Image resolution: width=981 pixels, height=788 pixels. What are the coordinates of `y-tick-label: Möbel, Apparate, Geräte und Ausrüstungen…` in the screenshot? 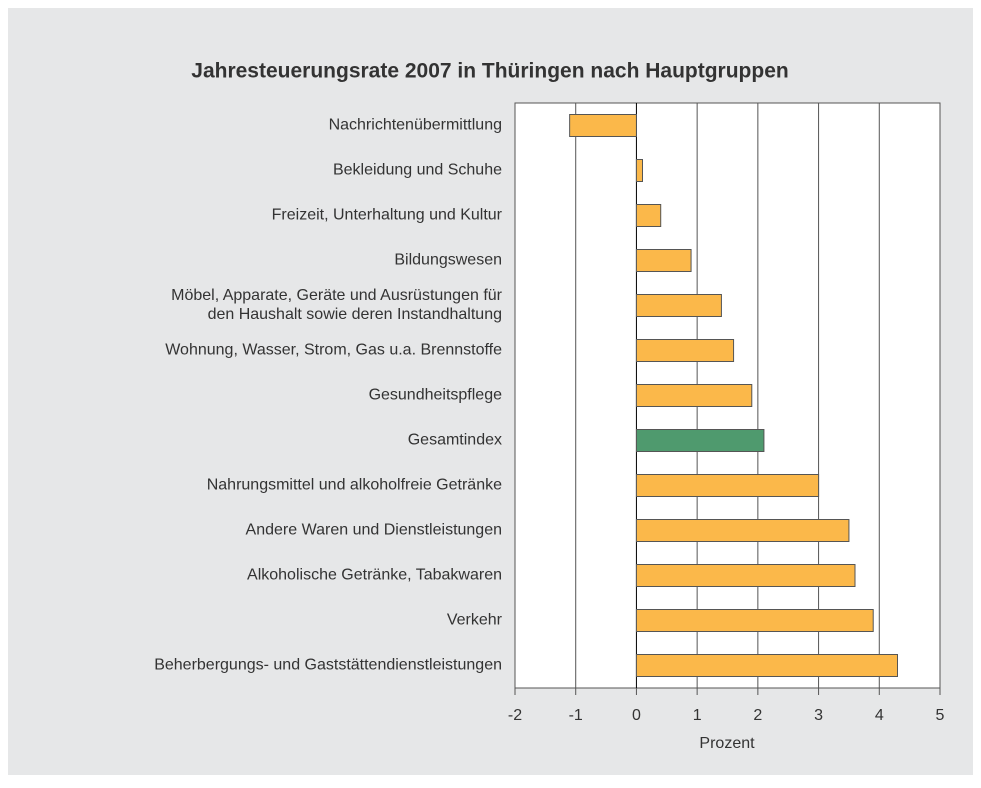 It's located at (337, 305).